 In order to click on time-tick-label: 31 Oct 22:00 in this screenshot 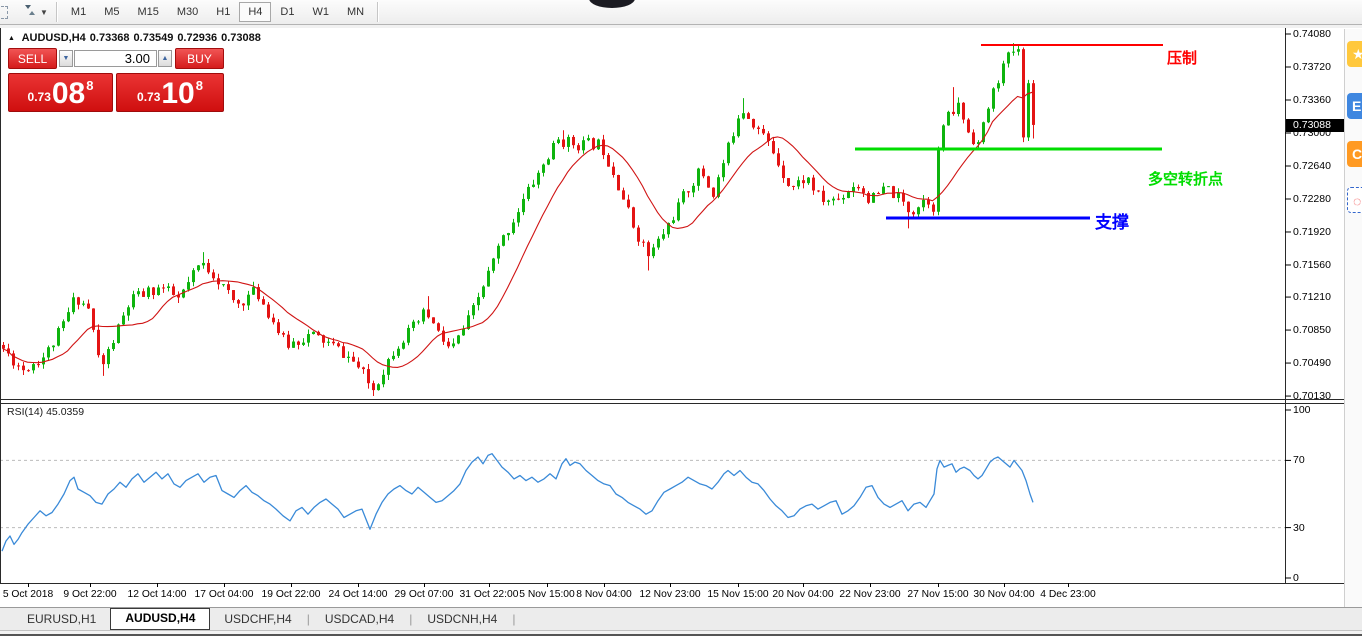, I will do `click(489, 594)`.